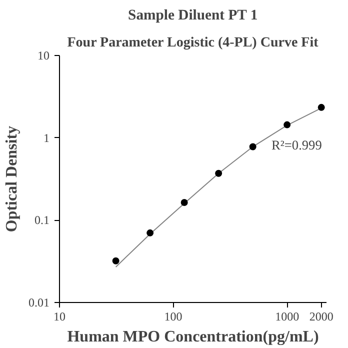 The image size is (348, 348). Describe the element at coordinates (44, 55) in the screenshot. I see `y-tick-label: 10` at that location.